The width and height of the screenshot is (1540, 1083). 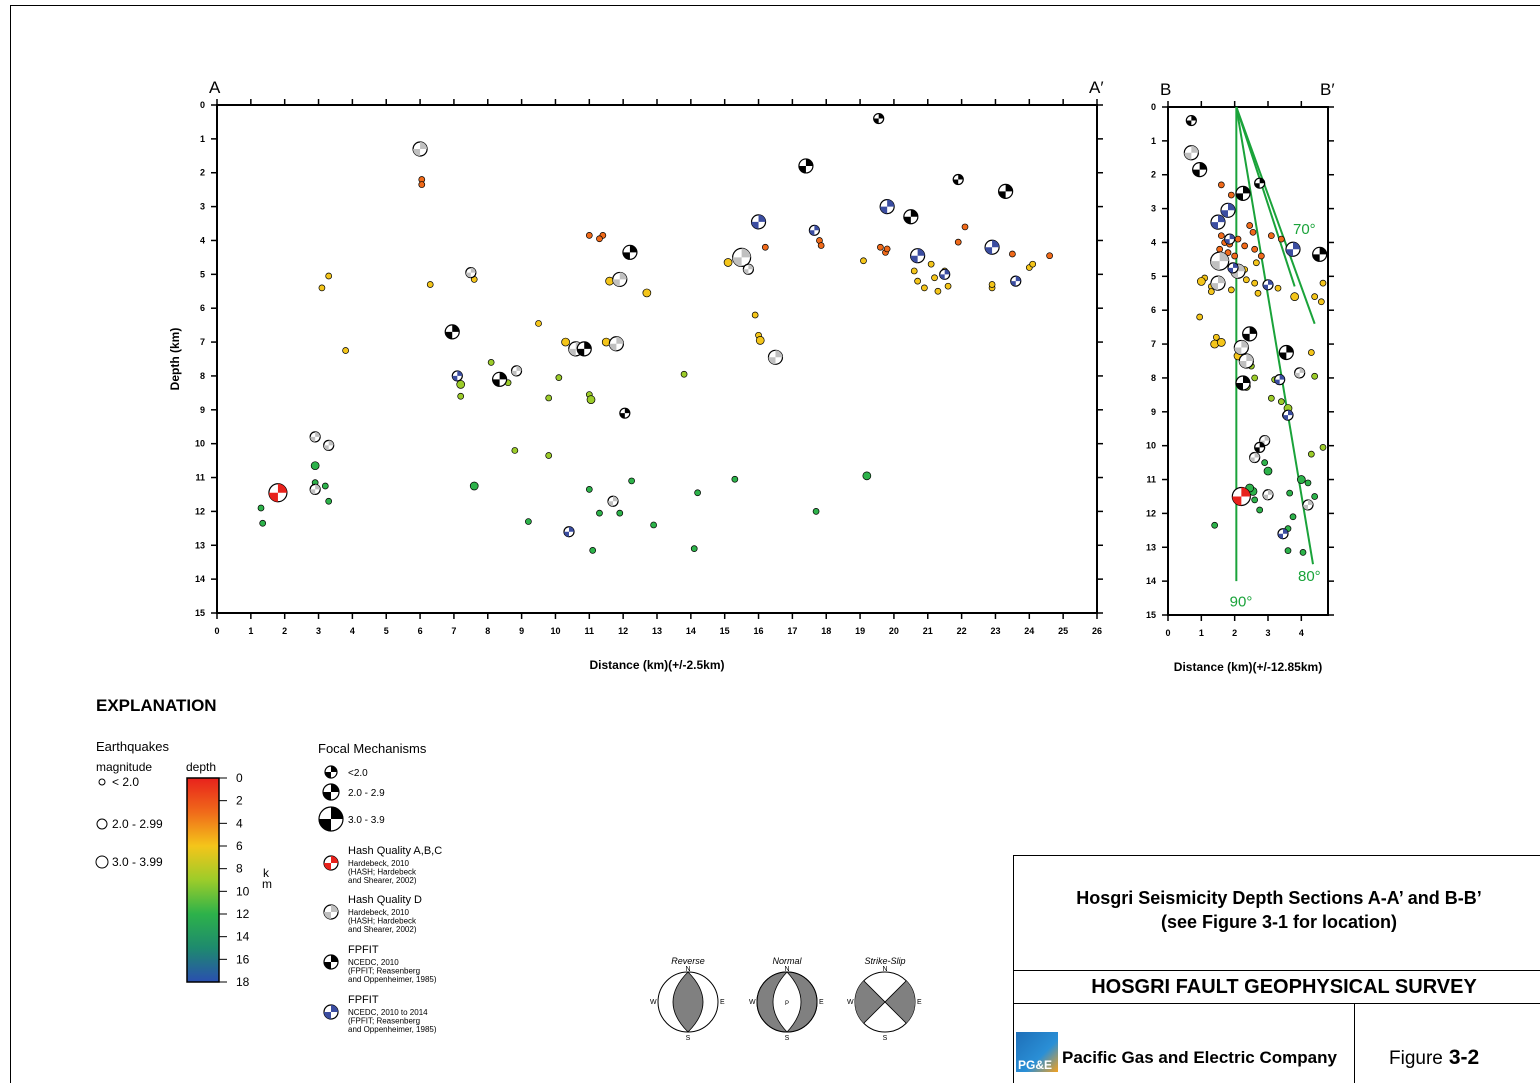 I want to click on focal-type-title: FPFIT, so click(x=363, y=950).